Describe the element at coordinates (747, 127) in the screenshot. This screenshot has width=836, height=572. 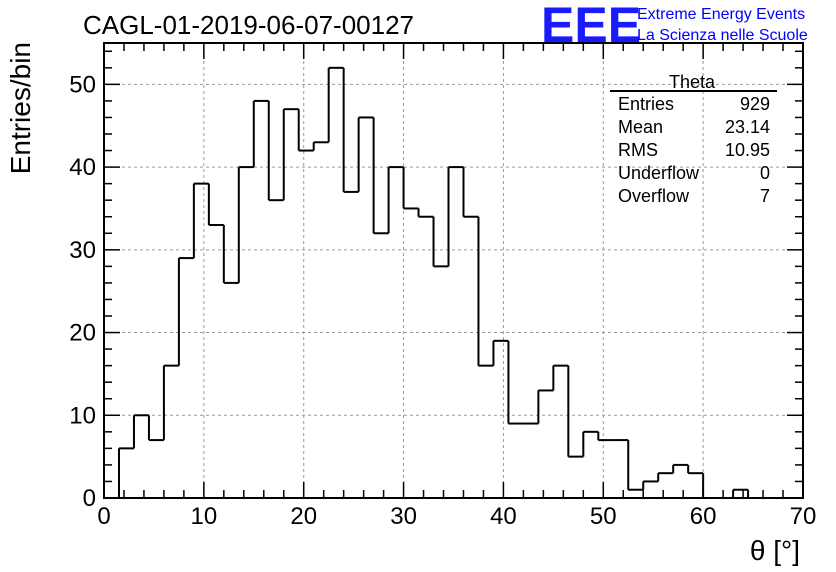
I see `stats-row-value: 23.14` at that location.